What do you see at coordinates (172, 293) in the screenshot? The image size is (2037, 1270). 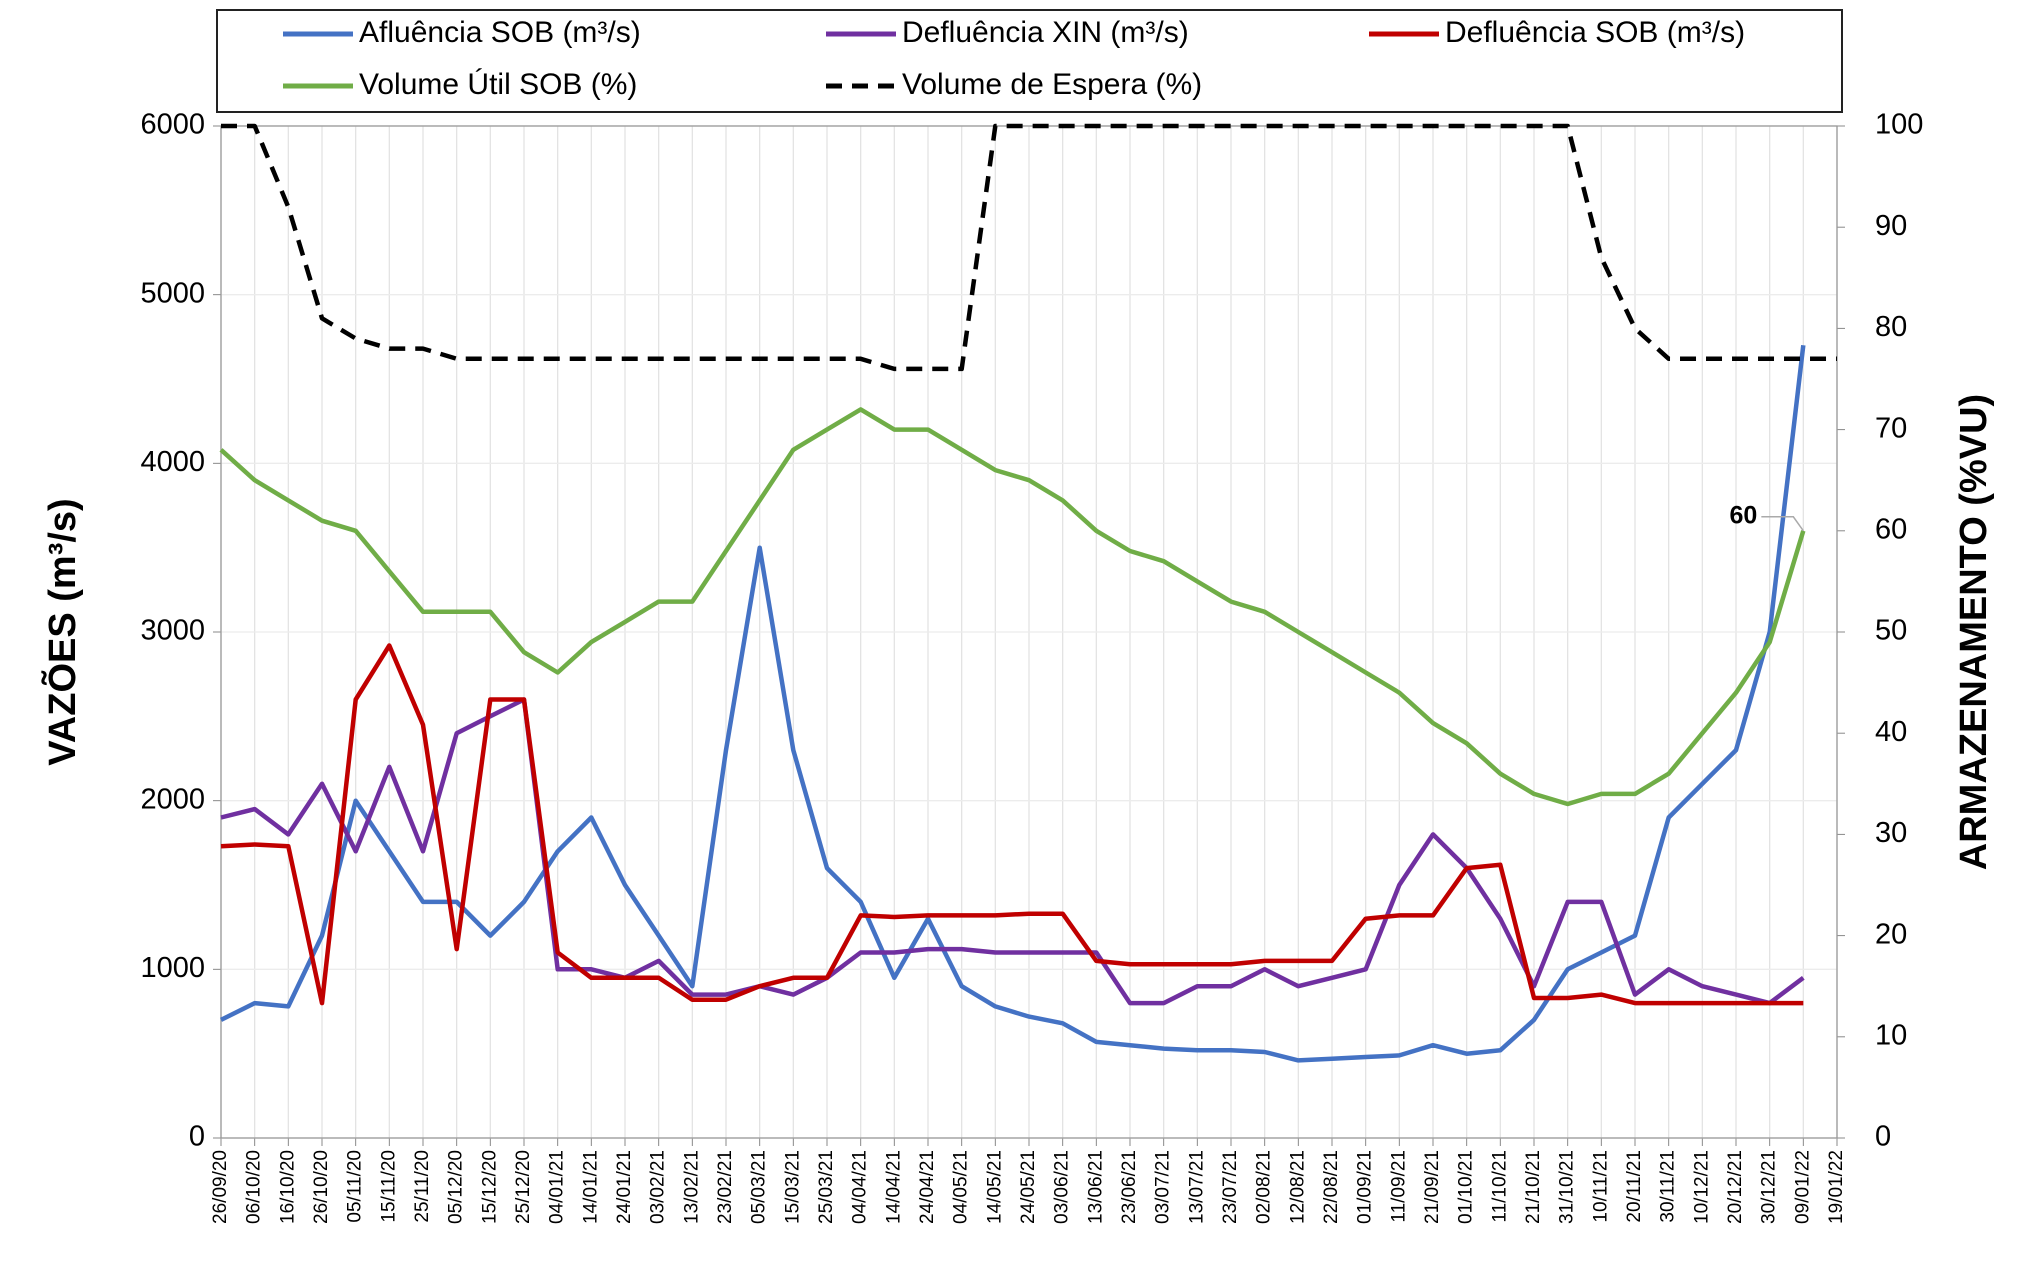 I see `y-tick-label: 5000` at bounding box center [172, 293].